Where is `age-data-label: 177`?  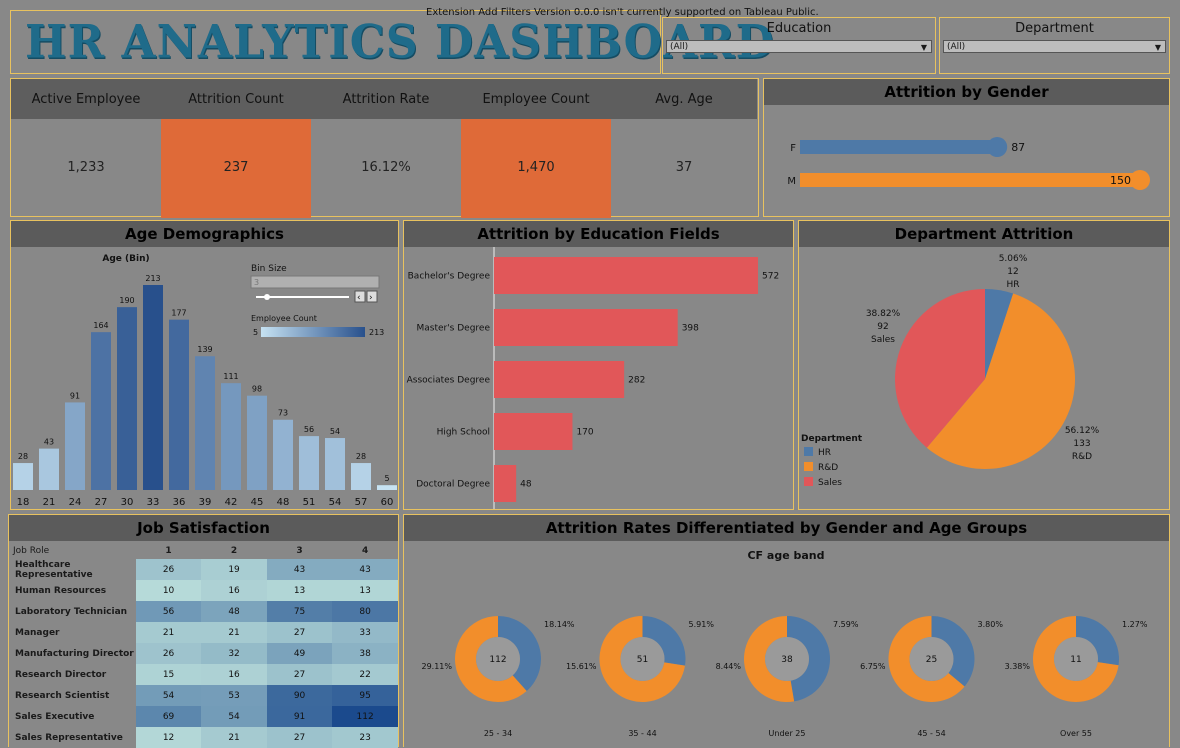 age-data-label: 177 is located at coordinates (178, 313).